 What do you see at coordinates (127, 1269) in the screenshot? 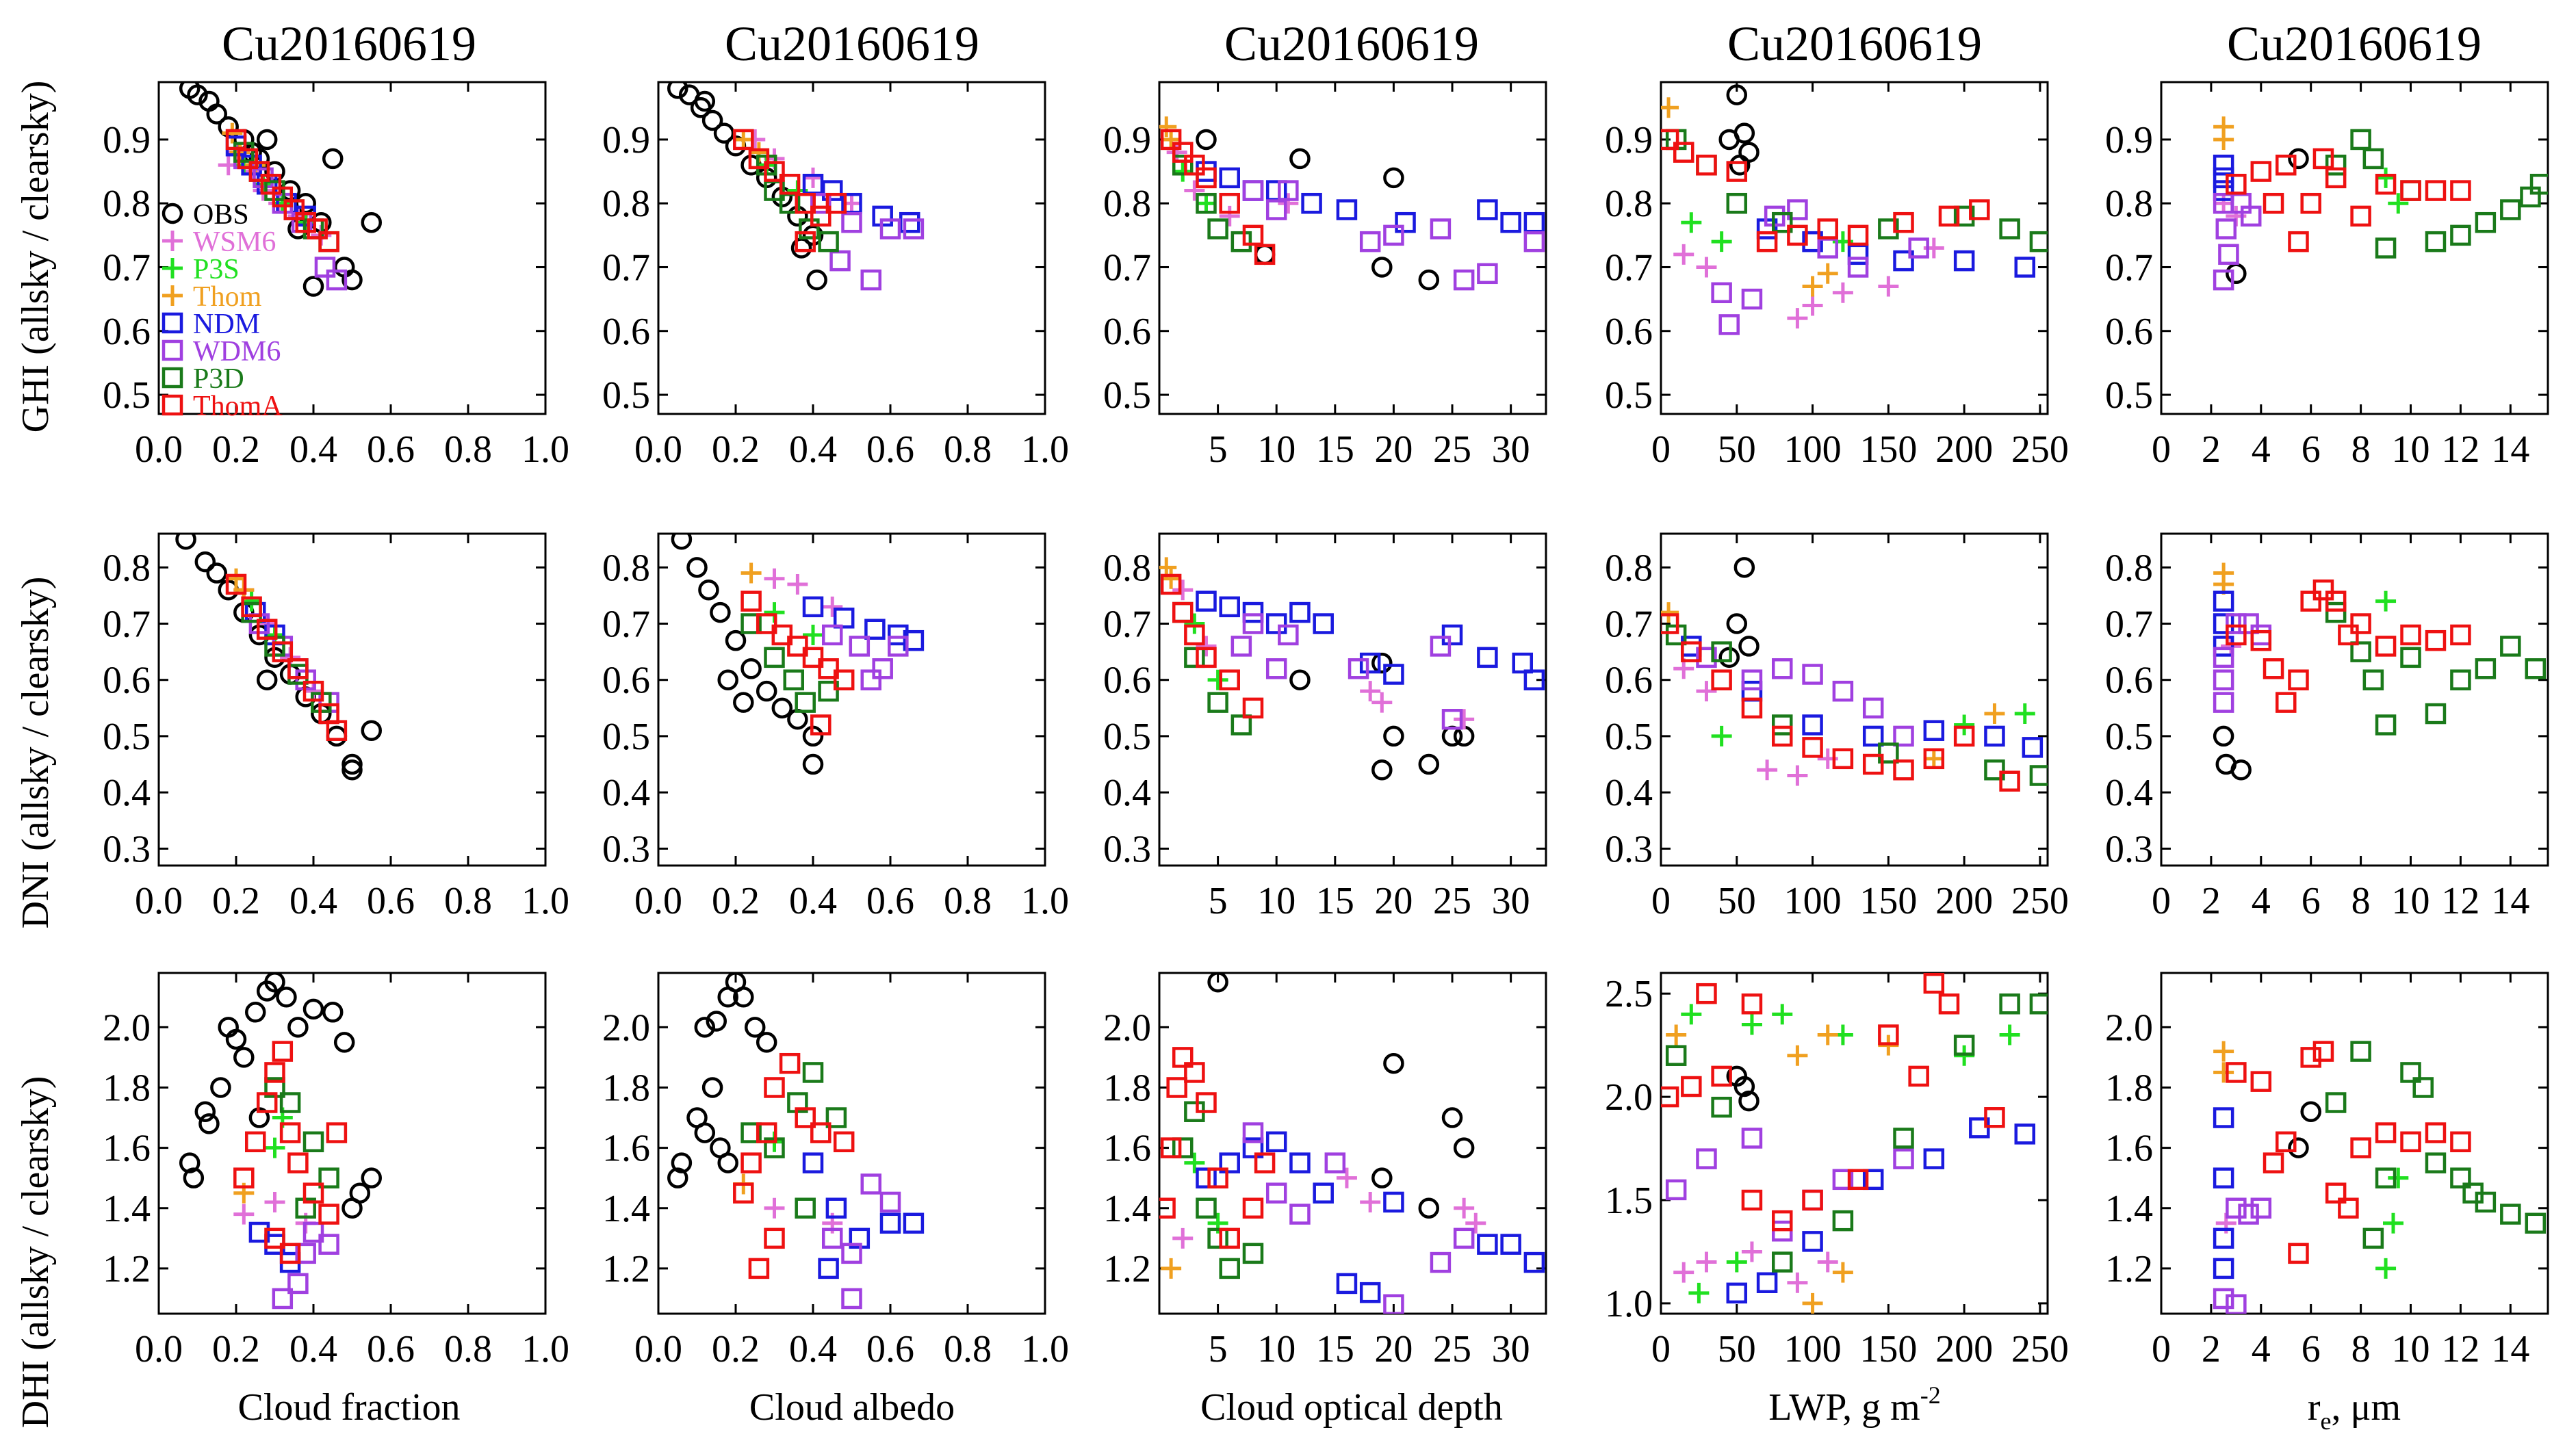
I see `y-tick-label: 1.2` at bounding box center [127, 1269].